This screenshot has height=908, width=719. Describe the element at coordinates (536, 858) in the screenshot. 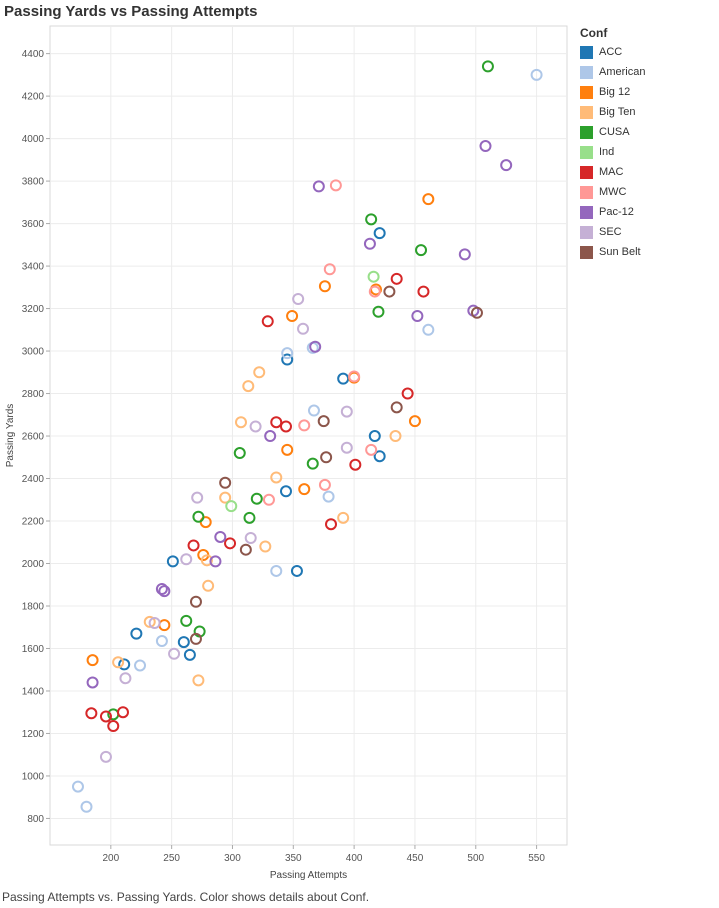

I see `x-tick-label: 550` at that location.